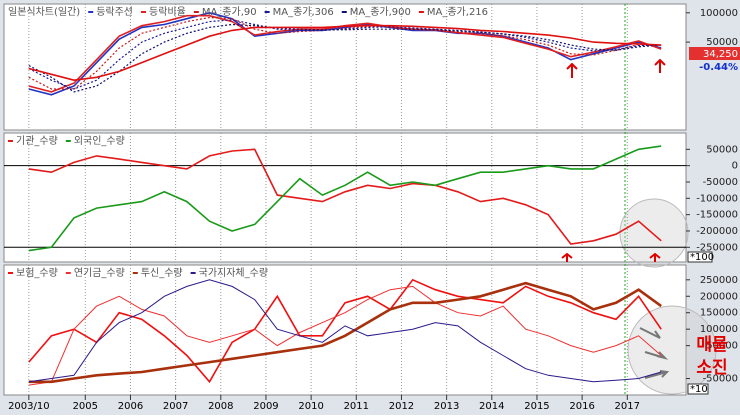 This screenshot has height=419, width=740. Describe the element at coordinates (581, 406) in the screenshot. I see `x-tick-label: 2016` at that location.